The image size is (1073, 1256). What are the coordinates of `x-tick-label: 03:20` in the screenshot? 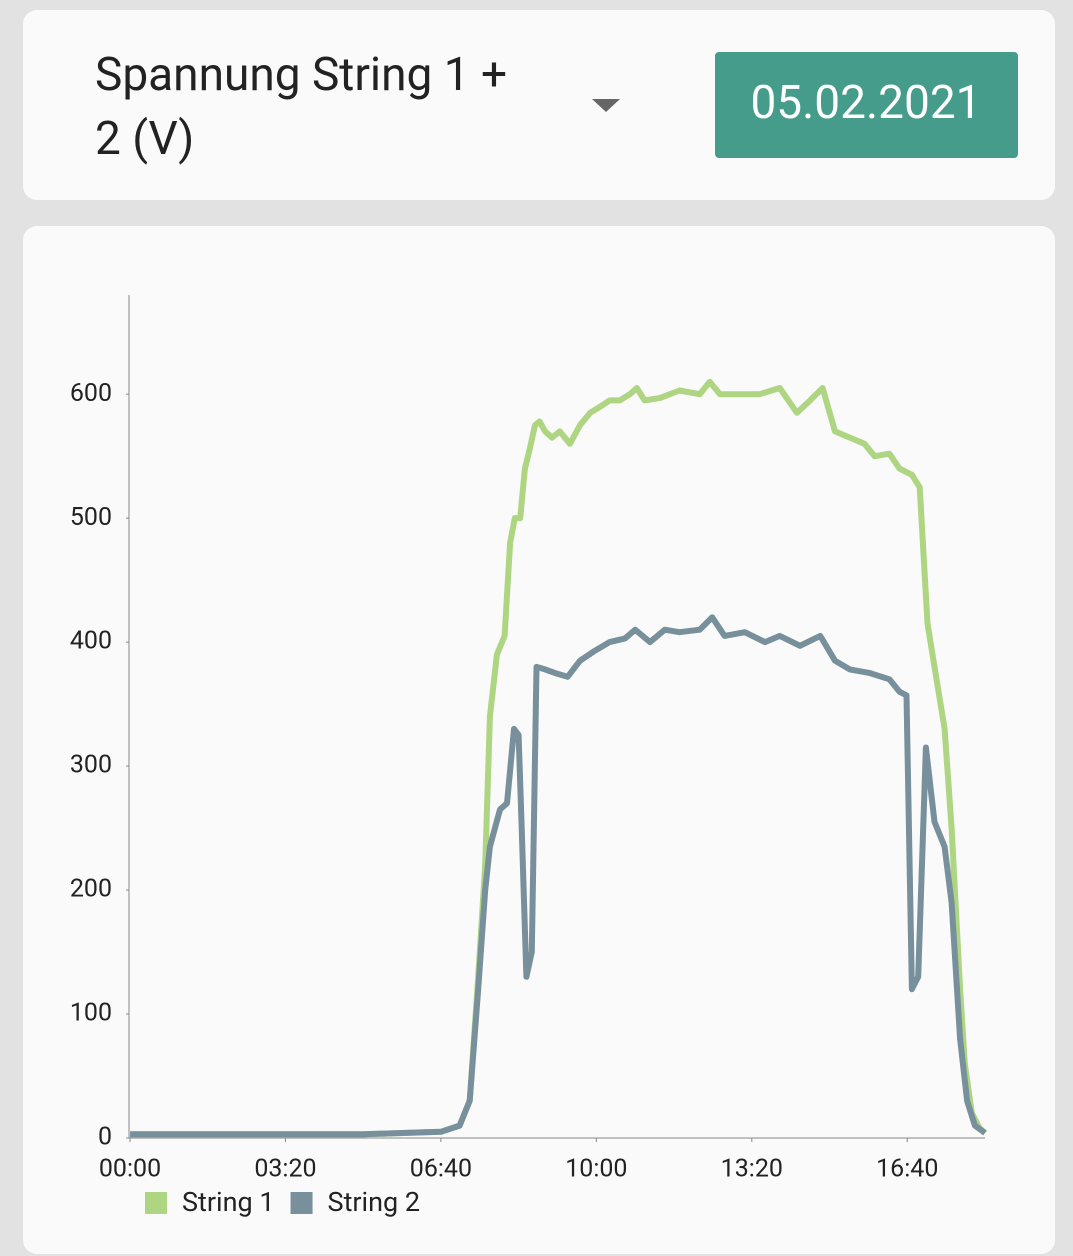 It's located at (285, 1169).